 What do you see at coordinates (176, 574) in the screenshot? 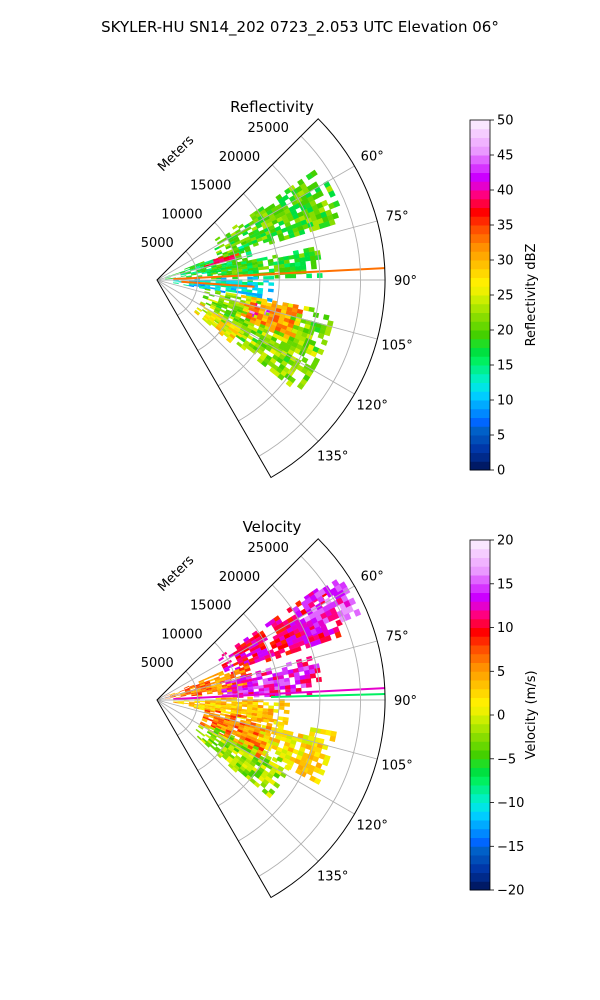
I see `velocity-range-label: Meters` at bounding box center [176, 574].